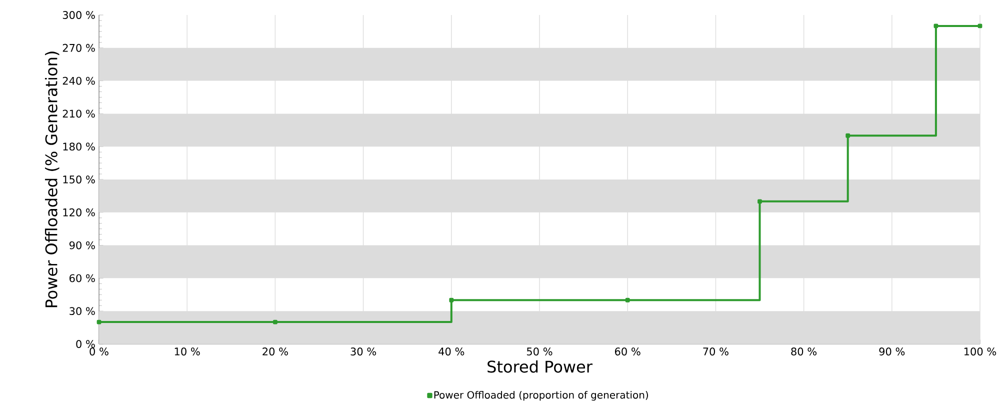  What do you see at coordinates (541, 395) in the screenshot?
I see `legend-label: Power Offloaded (proportion of generation)` at bounding box center [541, 395].